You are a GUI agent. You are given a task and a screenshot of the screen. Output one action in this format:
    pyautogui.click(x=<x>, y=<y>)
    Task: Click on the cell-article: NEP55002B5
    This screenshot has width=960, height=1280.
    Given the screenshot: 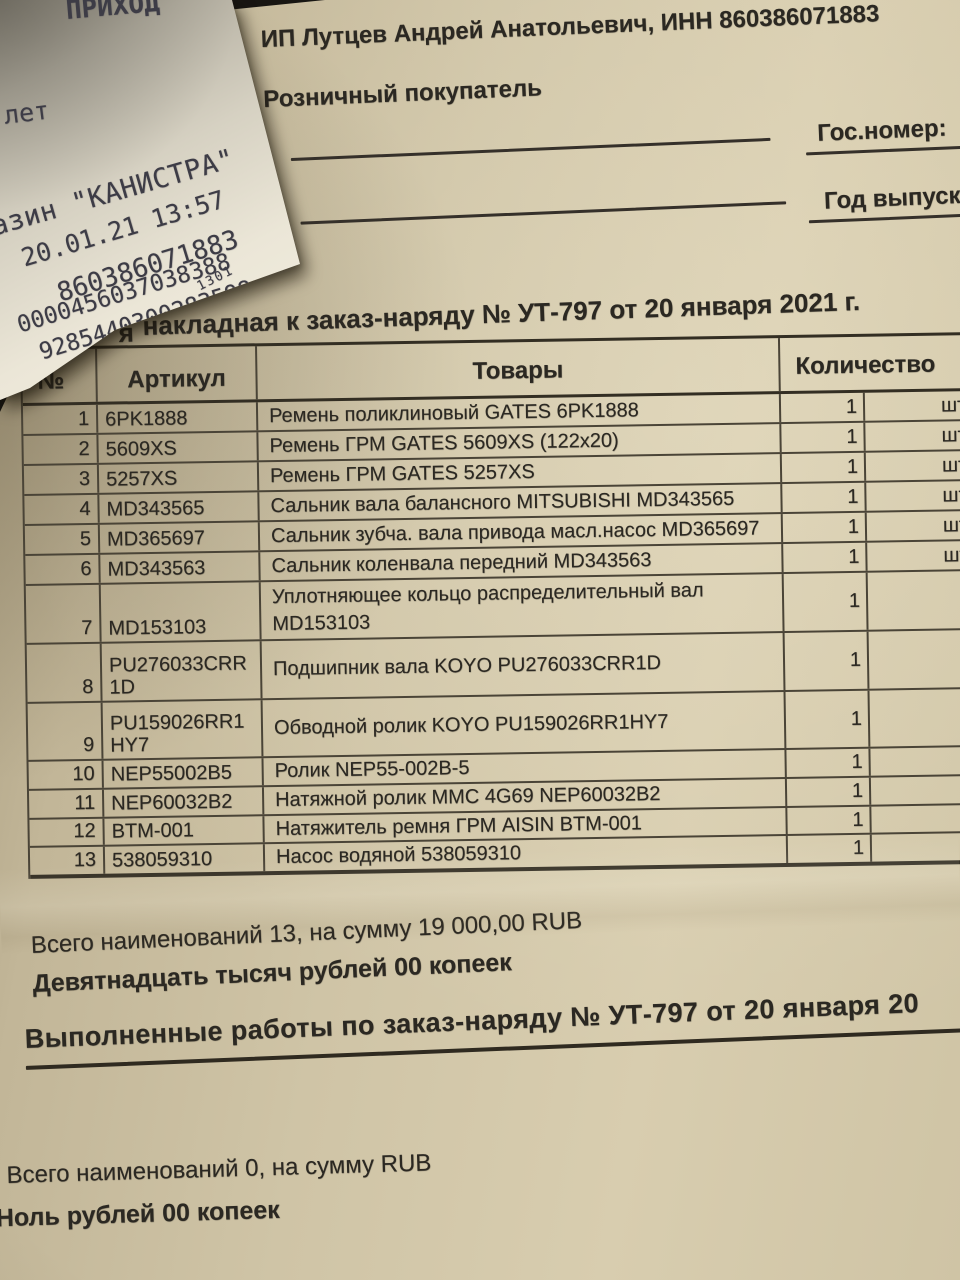 What is the action you would take?
    pyautogui.click(x=183, y=773)
    